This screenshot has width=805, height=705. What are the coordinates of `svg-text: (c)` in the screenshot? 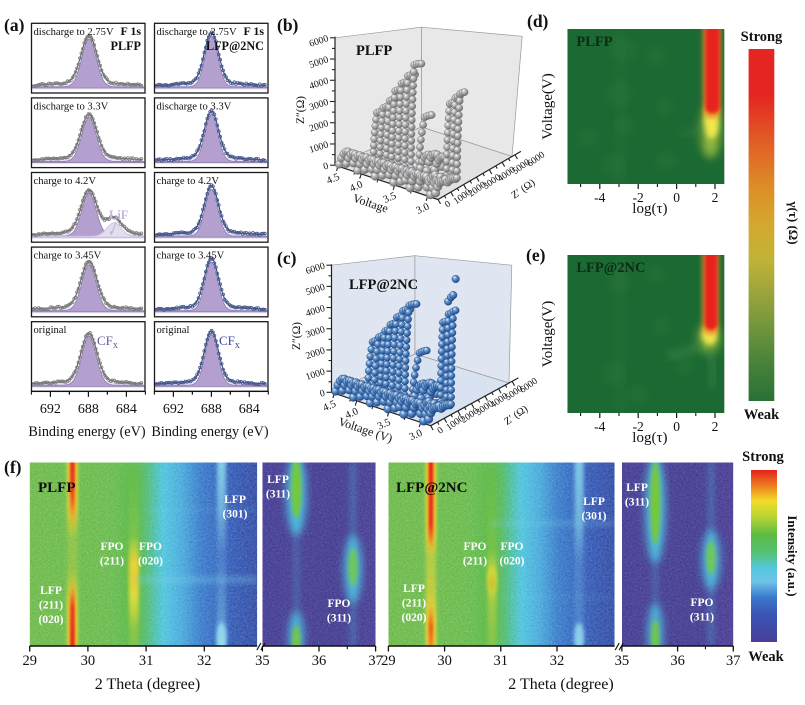 It's located at (287, 258).